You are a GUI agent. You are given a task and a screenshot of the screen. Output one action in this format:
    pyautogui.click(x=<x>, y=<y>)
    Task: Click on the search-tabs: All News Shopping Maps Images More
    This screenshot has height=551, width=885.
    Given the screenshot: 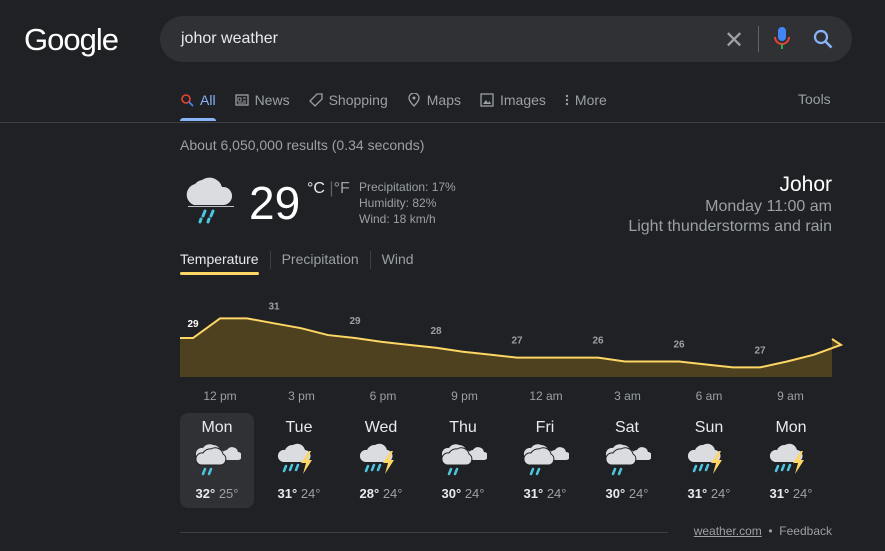 What is the action you would take?
    pyautogui.click(x=393, y=106)
    